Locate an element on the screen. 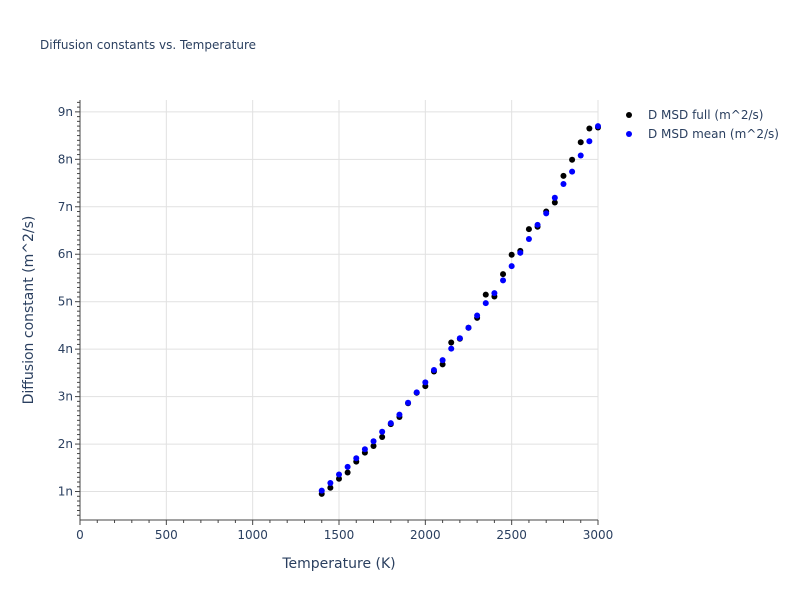  x-tick-label: 1000 is located at coordinates (252, 535).